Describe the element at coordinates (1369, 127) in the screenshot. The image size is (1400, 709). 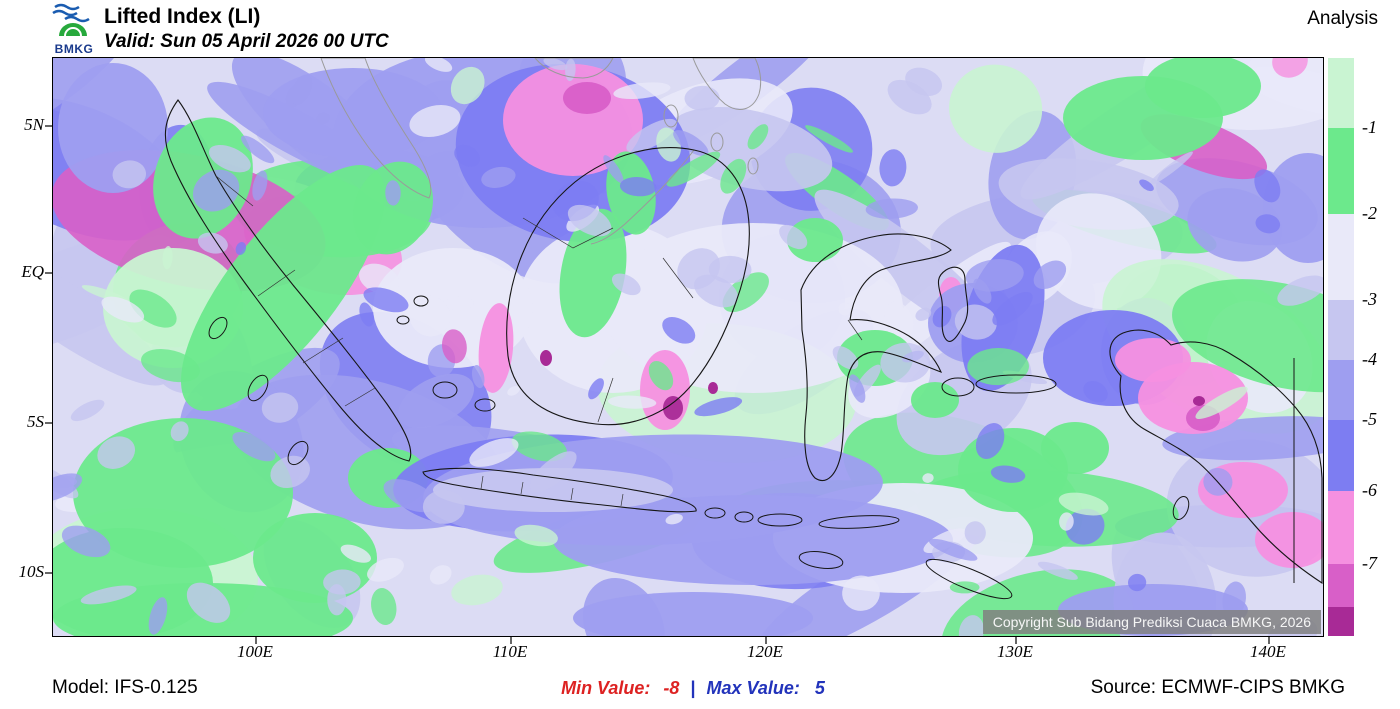
I see `colorbar-label: -1` at that location.